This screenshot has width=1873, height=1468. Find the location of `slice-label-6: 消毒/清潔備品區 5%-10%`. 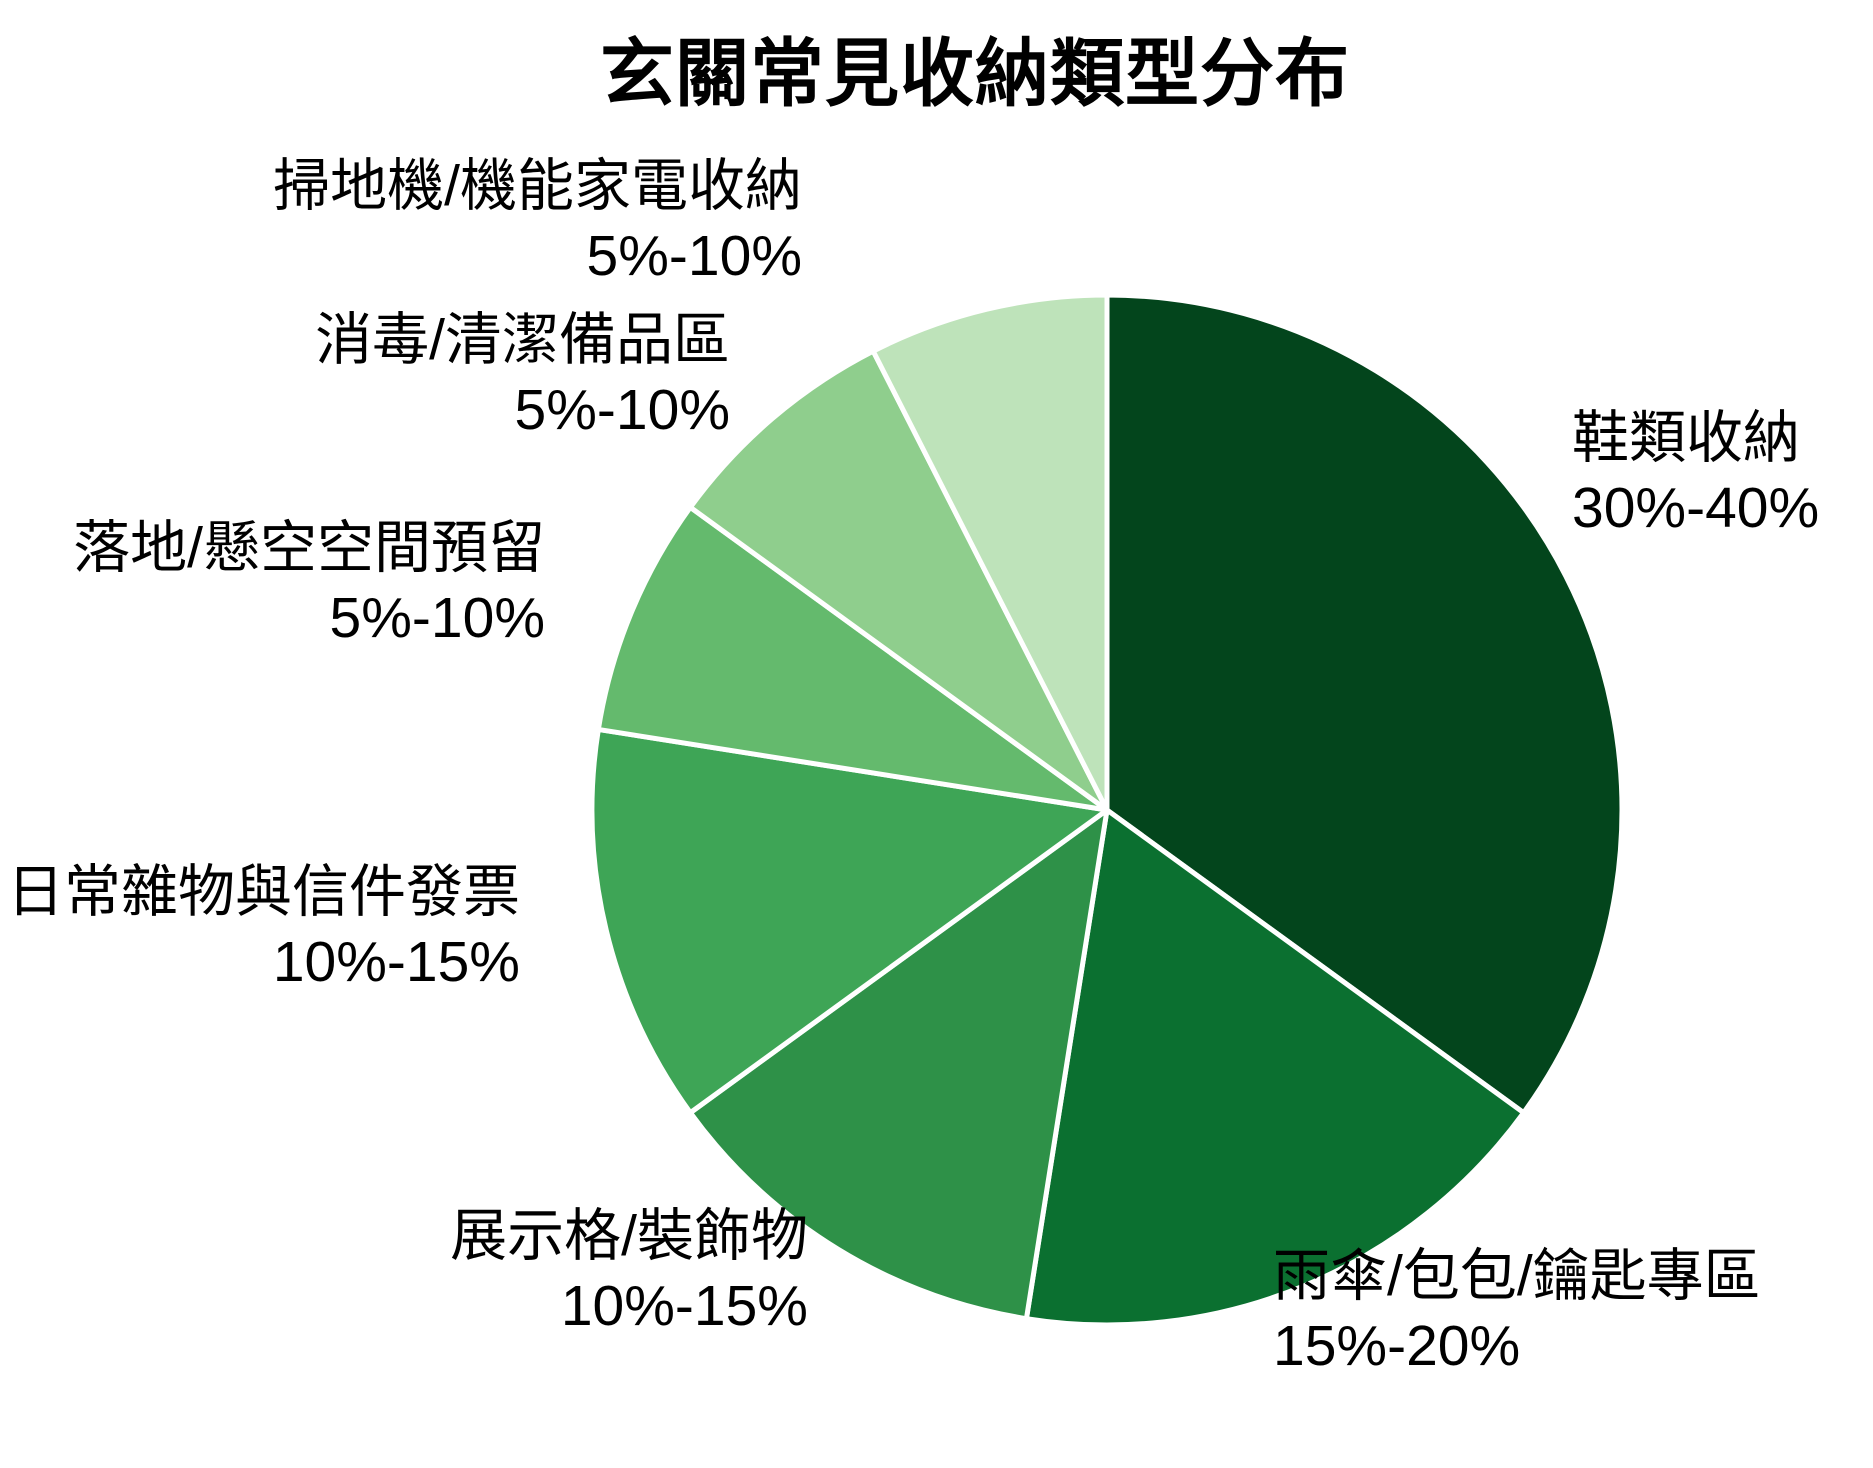

slice-label-6: 消毒/清潔備品區 5%-10% is located at coordinates (522, 375).